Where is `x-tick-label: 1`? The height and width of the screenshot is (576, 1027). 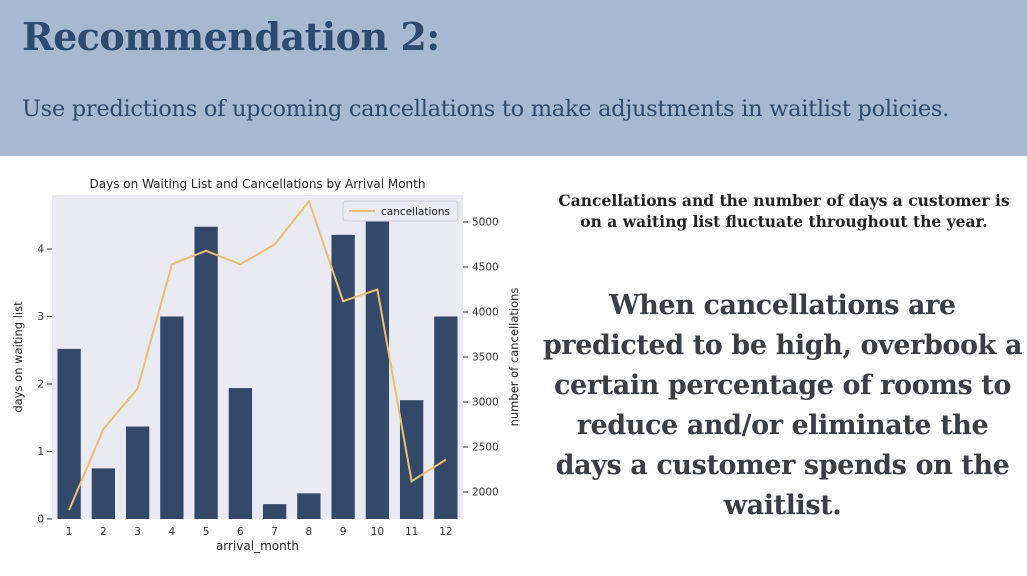 x-tick-label: 1 is located at coordinates (69, 532).